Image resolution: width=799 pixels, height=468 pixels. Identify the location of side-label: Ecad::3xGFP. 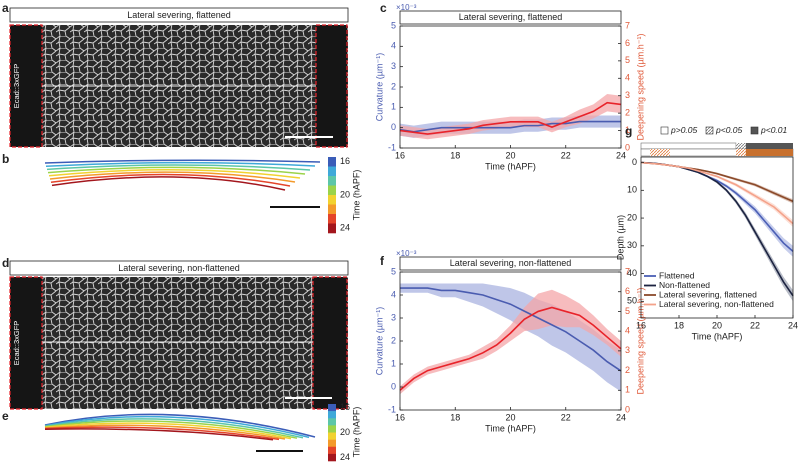
(16, 86).